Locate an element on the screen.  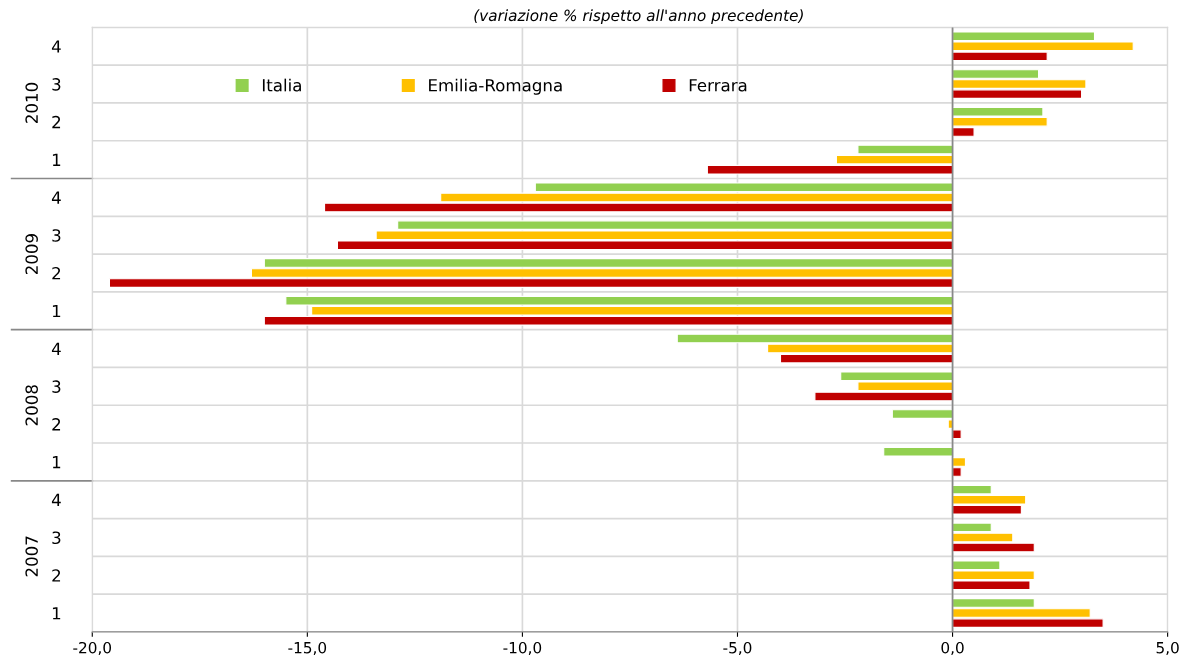
chart-subtitle: (variazione % rispetto all'anno precedente) is located at coordinates (638, 17).